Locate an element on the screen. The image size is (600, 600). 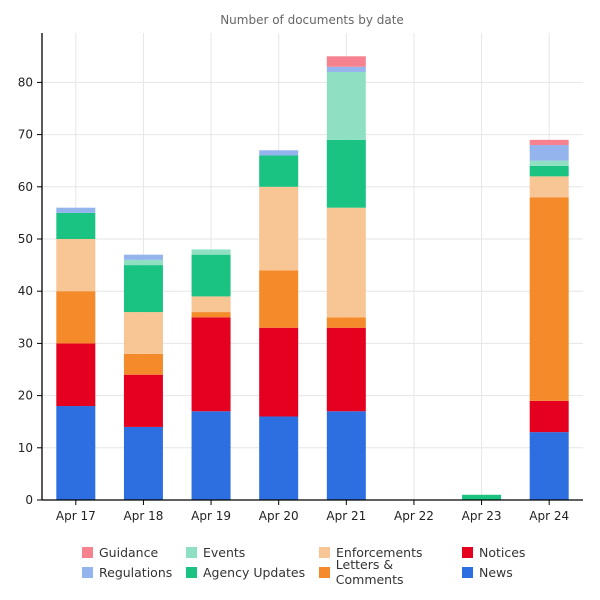
legend-label: Agency Updates is located at coordinates (254, 572).